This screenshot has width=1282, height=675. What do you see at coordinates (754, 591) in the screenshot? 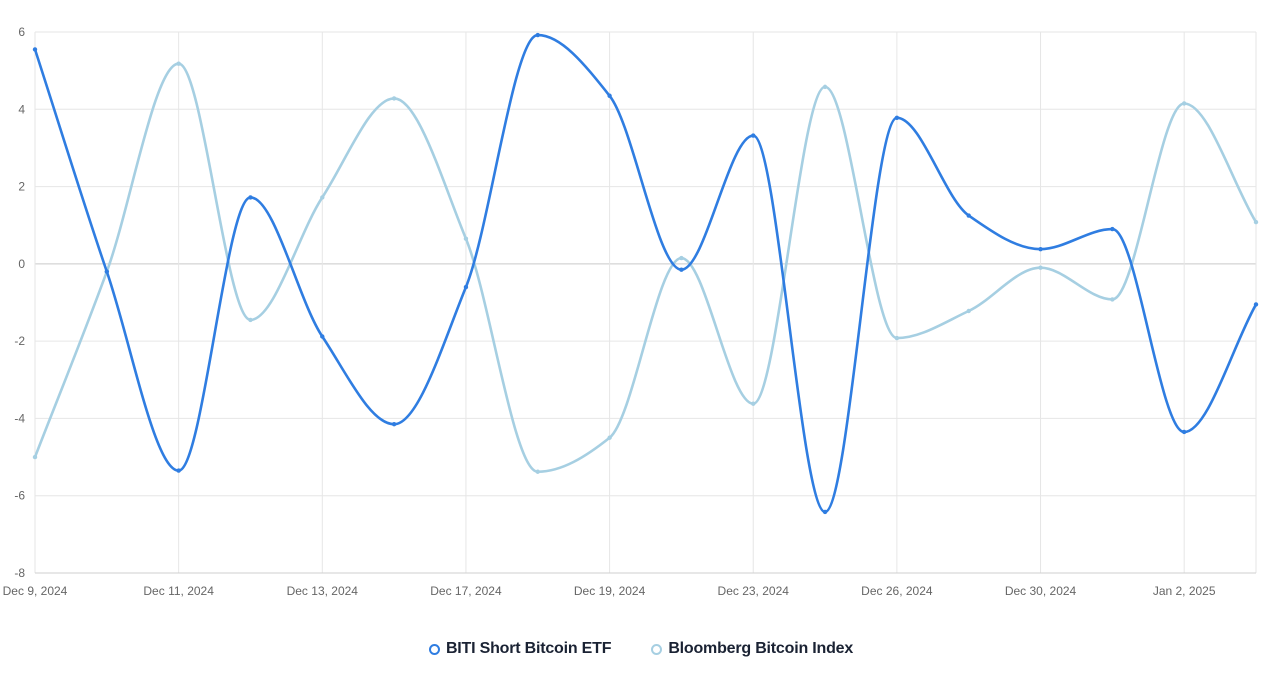
I see `x-tick-label: Dec 23, 2024` at bounding box center [754, 591].